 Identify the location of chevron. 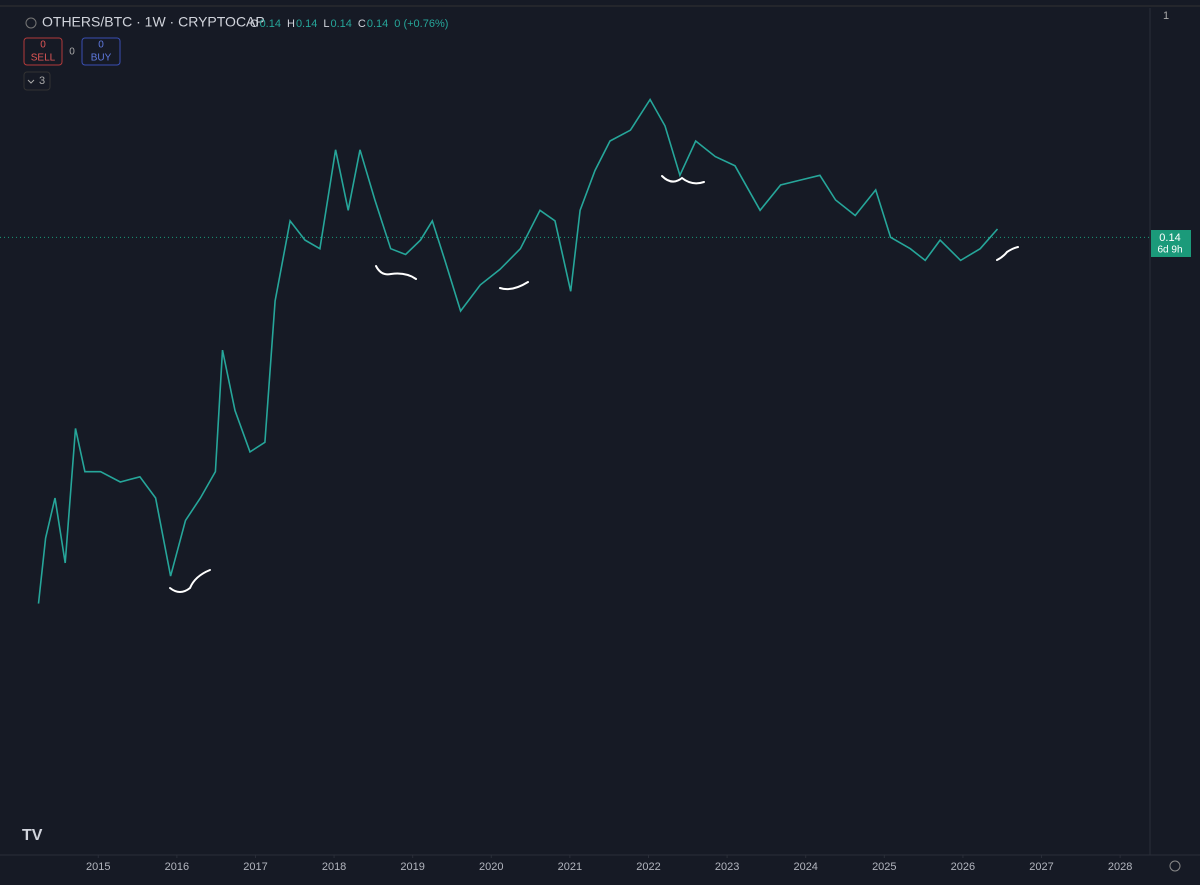
(31, 81).